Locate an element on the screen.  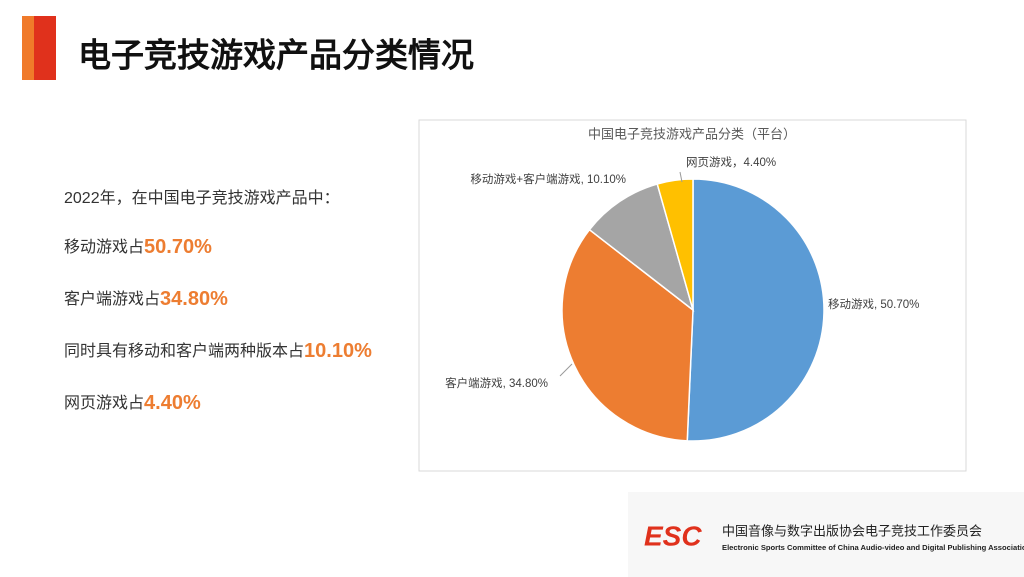
summary-line: 客户端游戏占34.80% is located at coordinates (146, 299).